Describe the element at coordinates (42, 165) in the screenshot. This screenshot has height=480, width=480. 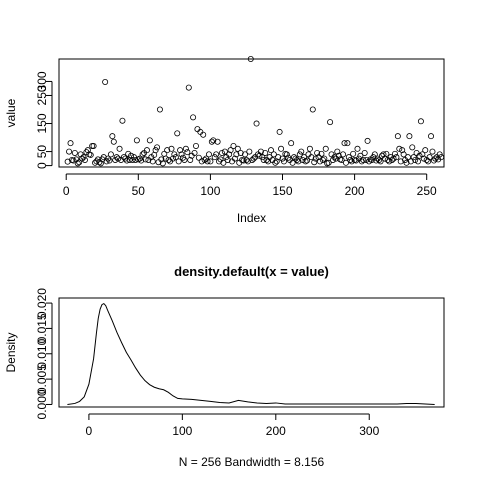
I see `scatter-y-tick-label: 0` at that location.